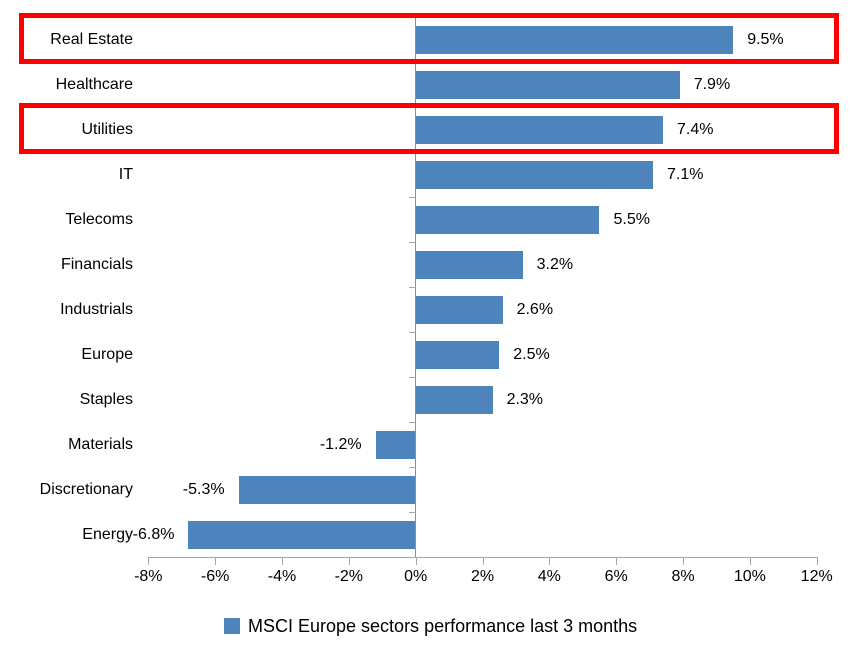  I want to click on value-label-real-estate: 9.5%, so click(765, 39).